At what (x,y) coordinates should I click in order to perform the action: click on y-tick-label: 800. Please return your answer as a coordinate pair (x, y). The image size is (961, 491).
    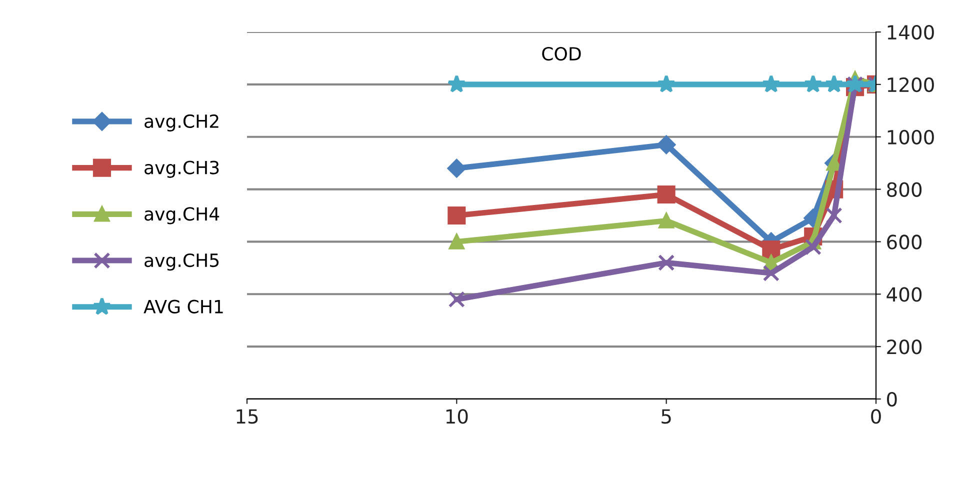
    Looking at the image, I should click on (904, 189).